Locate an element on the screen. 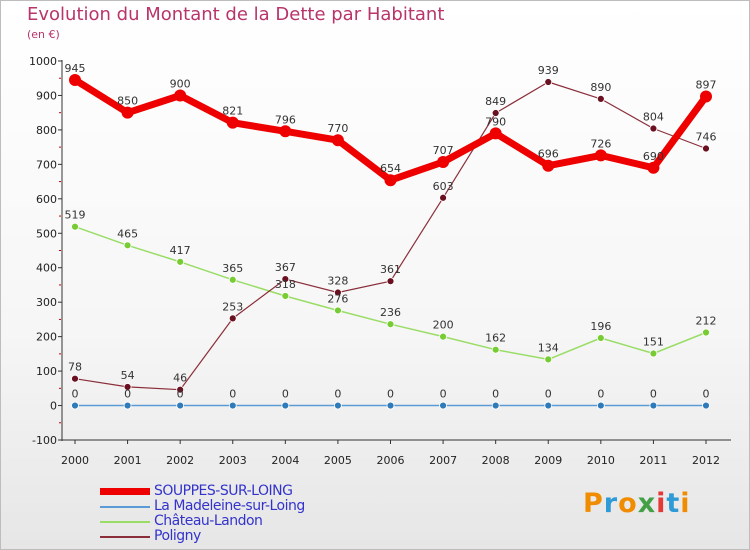 The image size is (750, 550). data-label: 804 is located at coordinates (653, 117).